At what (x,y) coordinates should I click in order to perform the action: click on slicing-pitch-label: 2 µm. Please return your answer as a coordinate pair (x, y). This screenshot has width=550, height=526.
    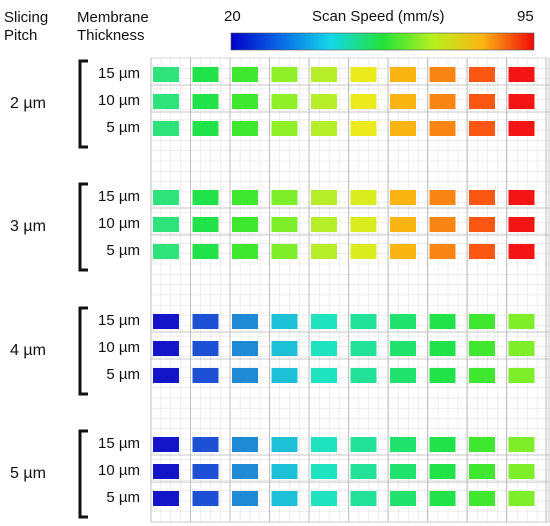
    Looking at the image, I should click on (28, 103).